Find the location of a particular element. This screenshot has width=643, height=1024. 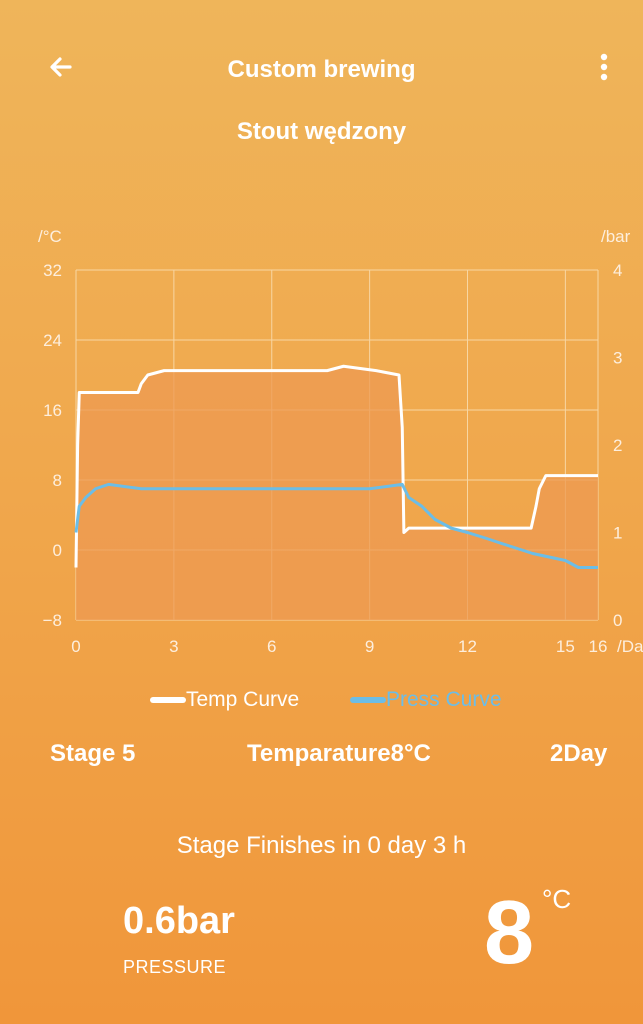

arrow-left-icon is located at coordinates (61, 67).